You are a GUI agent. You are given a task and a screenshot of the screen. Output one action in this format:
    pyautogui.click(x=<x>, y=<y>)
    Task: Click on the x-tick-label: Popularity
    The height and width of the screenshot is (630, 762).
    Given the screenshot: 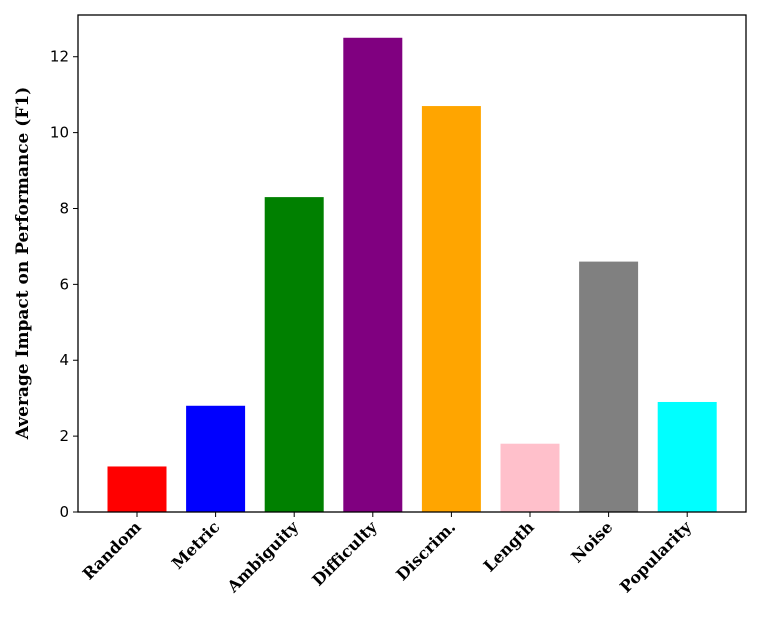 What is the action you would take?
    pyautogui.click(x=656, y=557)
    